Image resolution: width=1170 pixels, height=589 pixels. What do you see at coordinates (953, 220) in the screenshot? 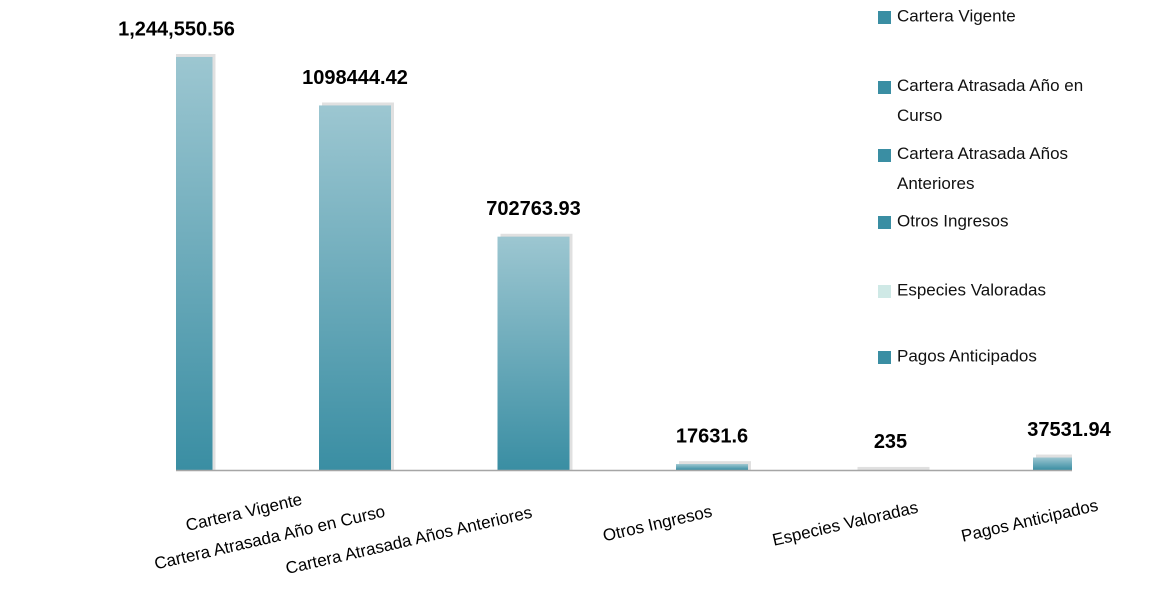
I see `legend-label: Otros Ingresos` at bounding box center [953, 220].